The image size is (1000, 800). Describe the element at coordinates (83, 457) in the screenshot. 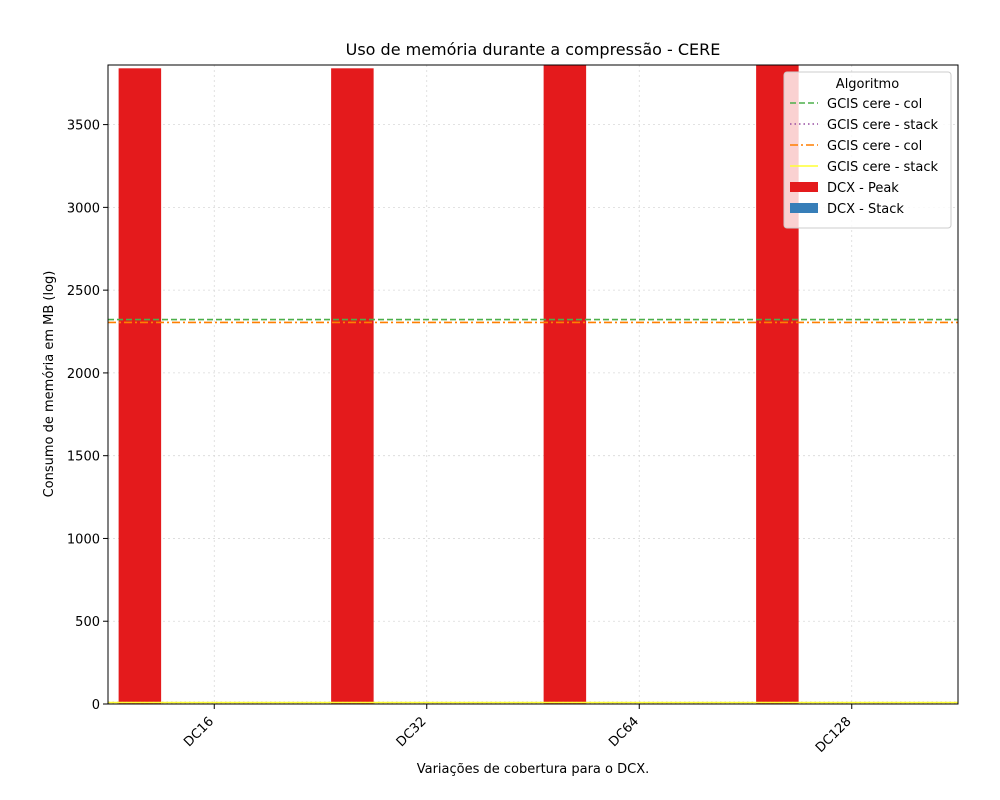

I see `y-tick-label: 1500` at that location.